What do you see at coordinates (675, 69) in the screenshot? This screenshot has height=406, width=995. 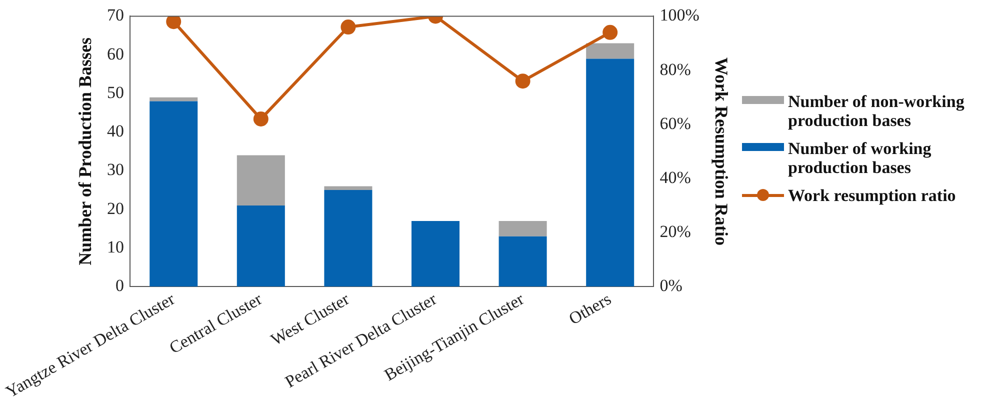 I see `y2-tick-label: 80%` at bounding box center [675, 69].